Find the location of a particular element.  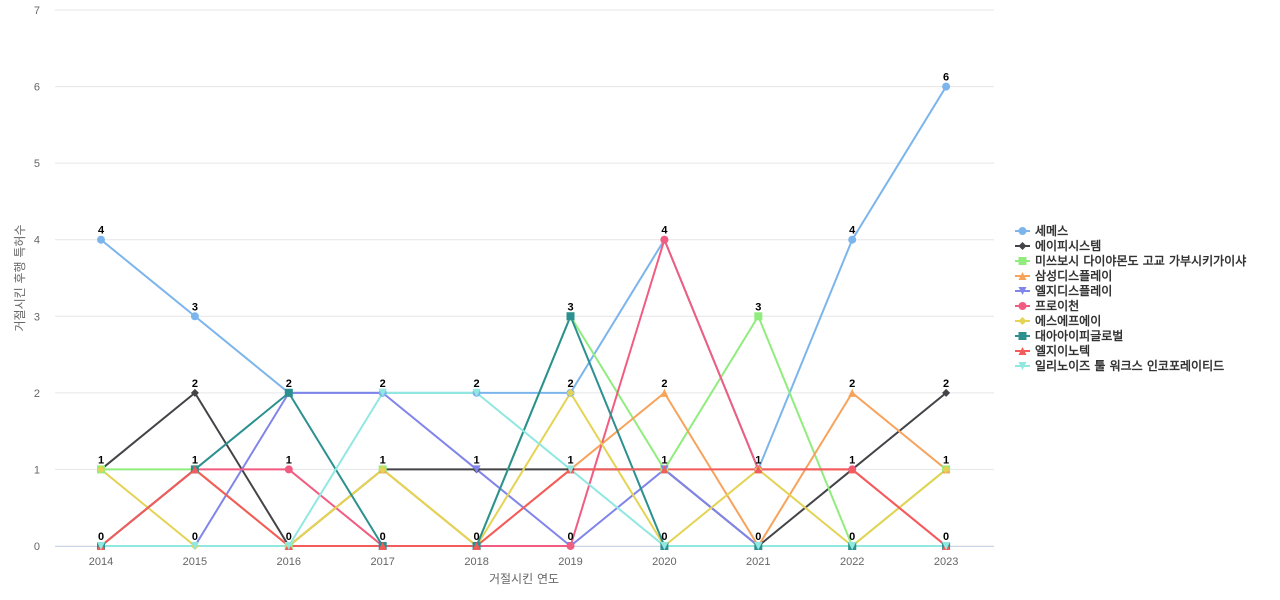

x-tick-label: 2017 is located at coordinates (382, 562).